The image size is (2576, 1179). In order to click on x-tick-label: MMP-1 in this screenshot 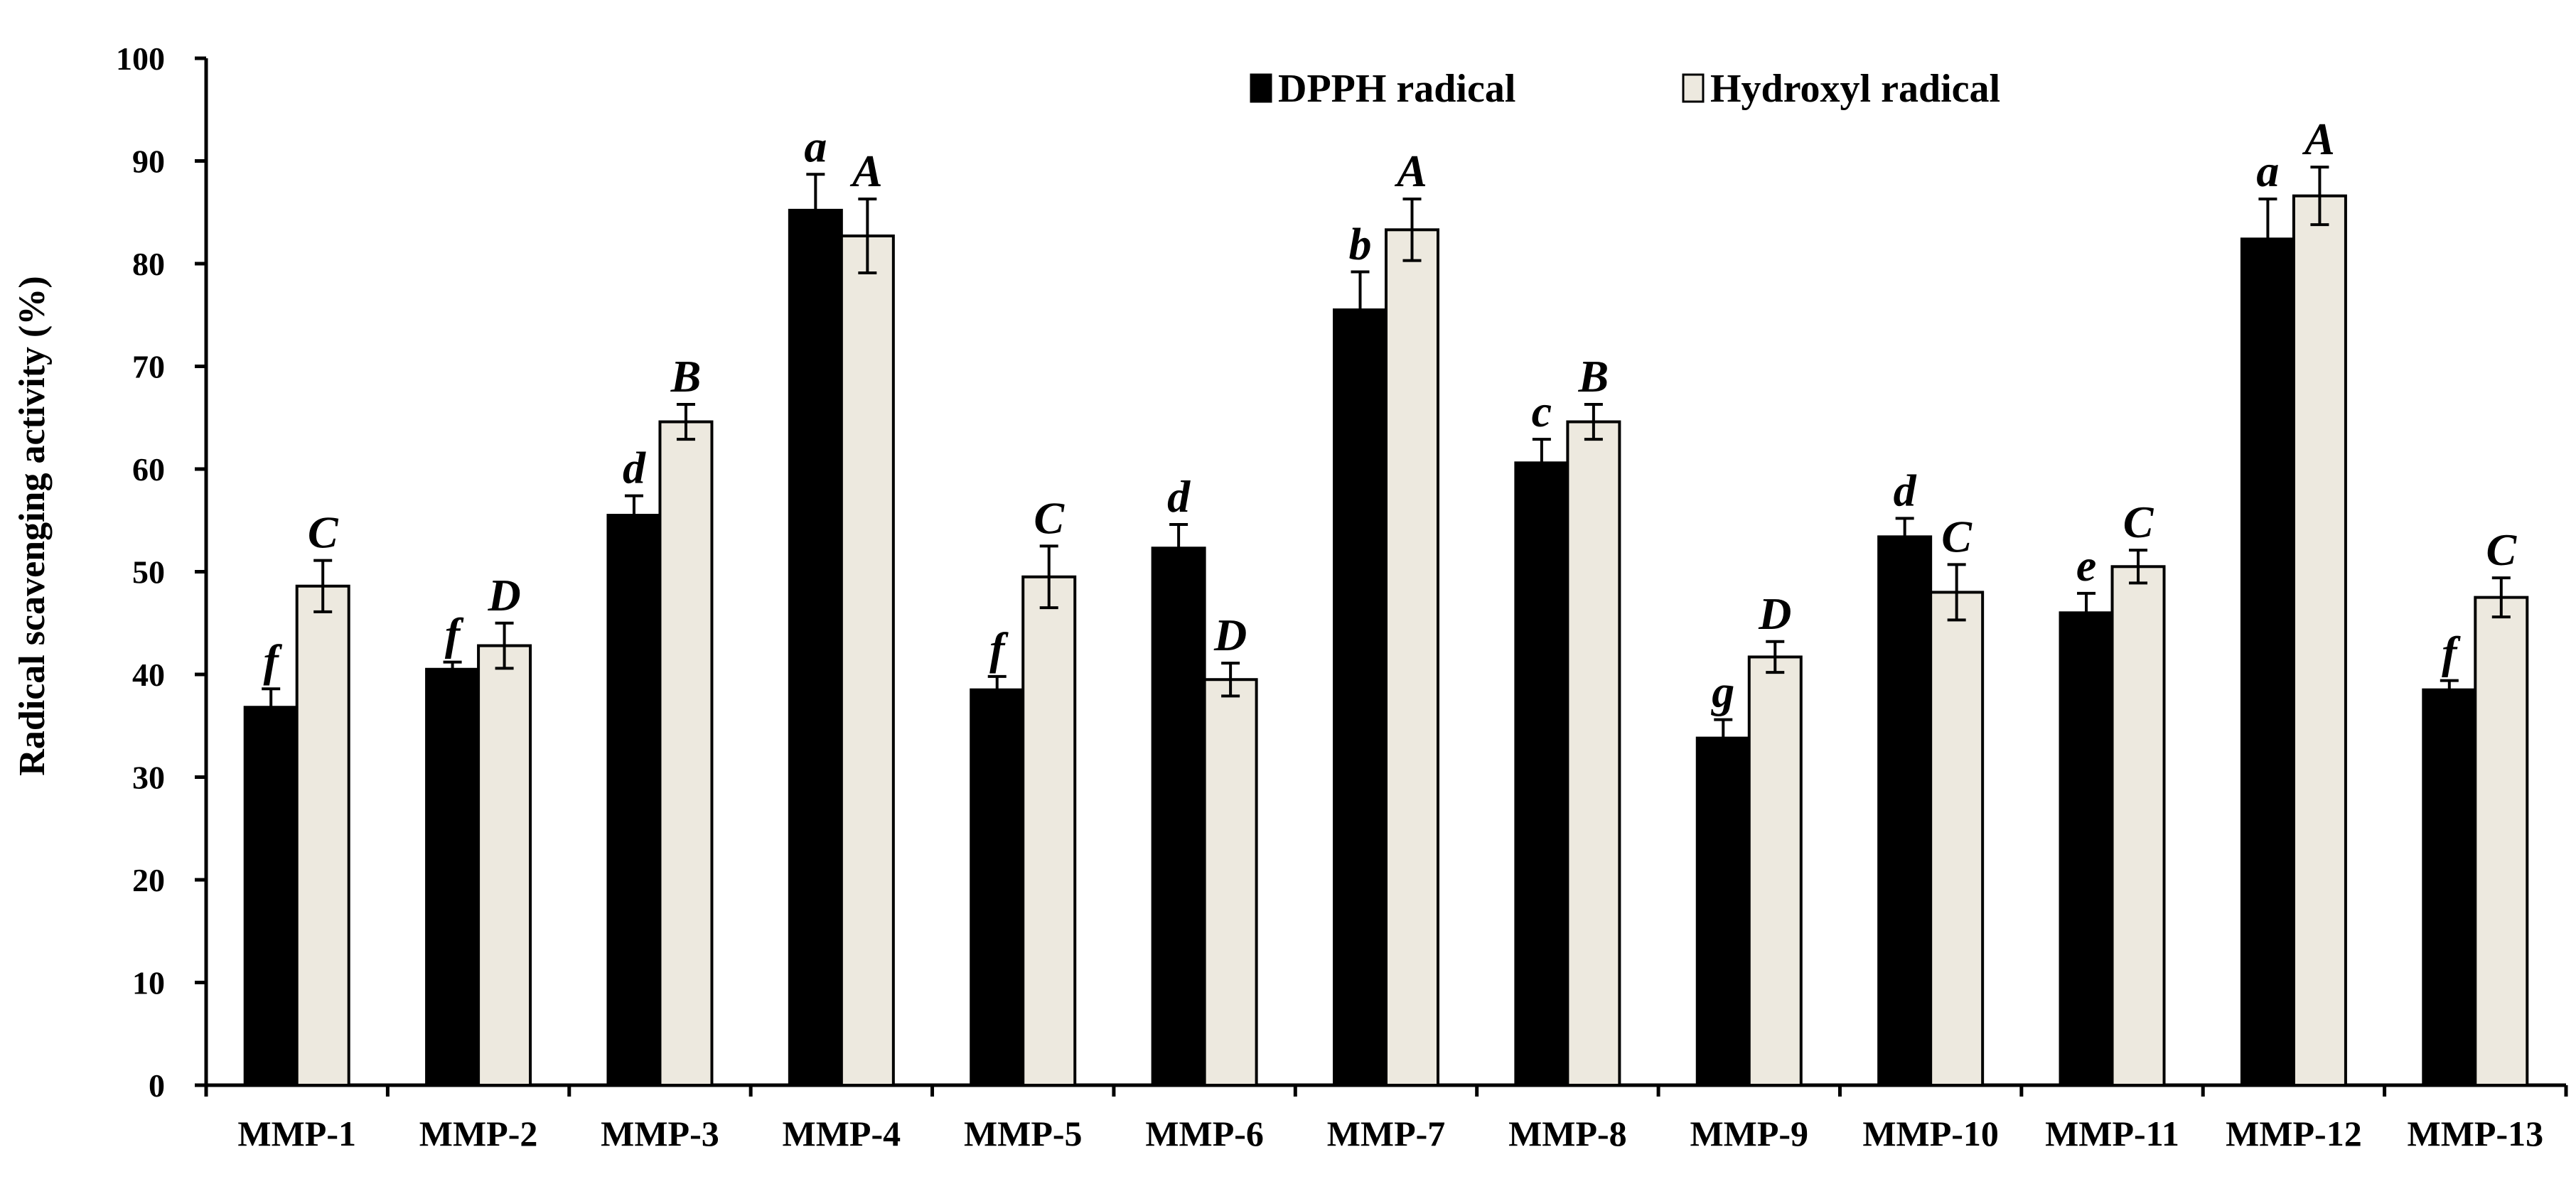, I will do `click(296, 1134)`.